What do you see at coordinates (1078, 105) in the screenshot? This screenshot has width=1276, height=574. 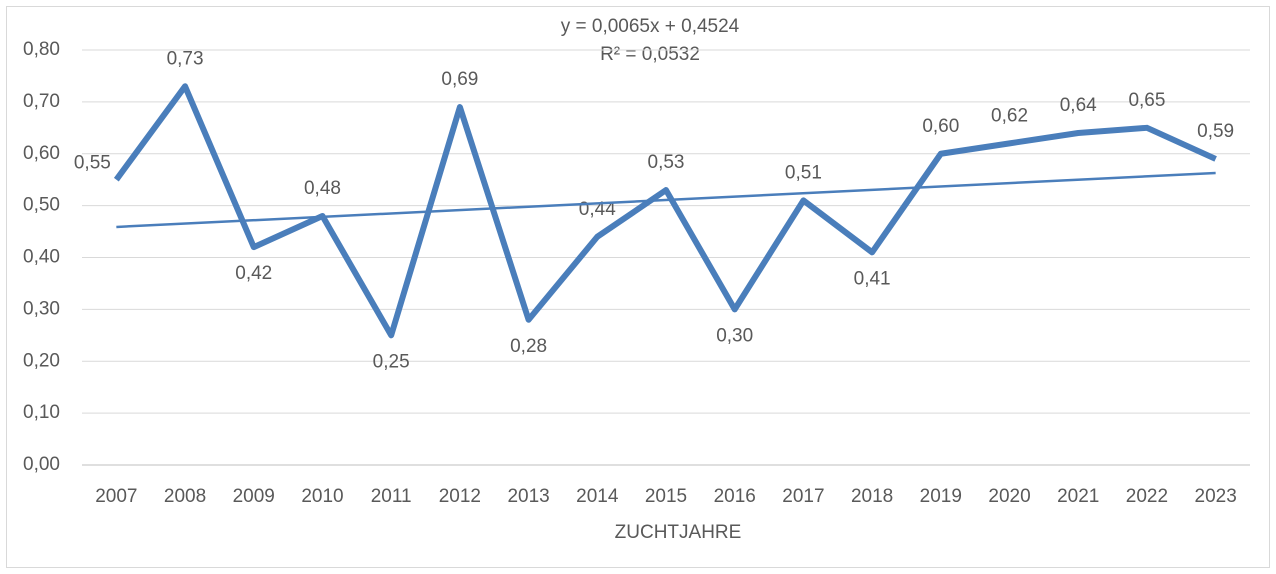 I see `data-label: 0,64` at bounding box center [1078, 105].